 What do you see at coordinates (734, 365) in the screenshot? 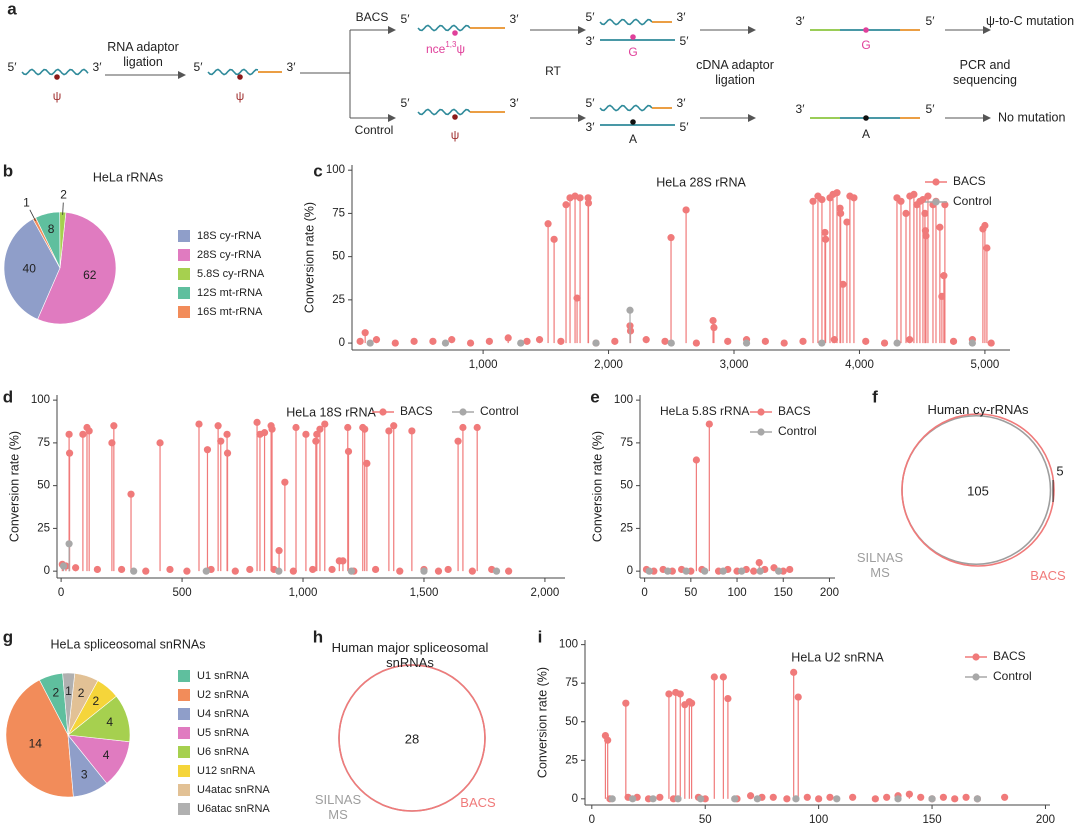
I see `x-tick-label: 3,000` at bounding box center [734, 365].